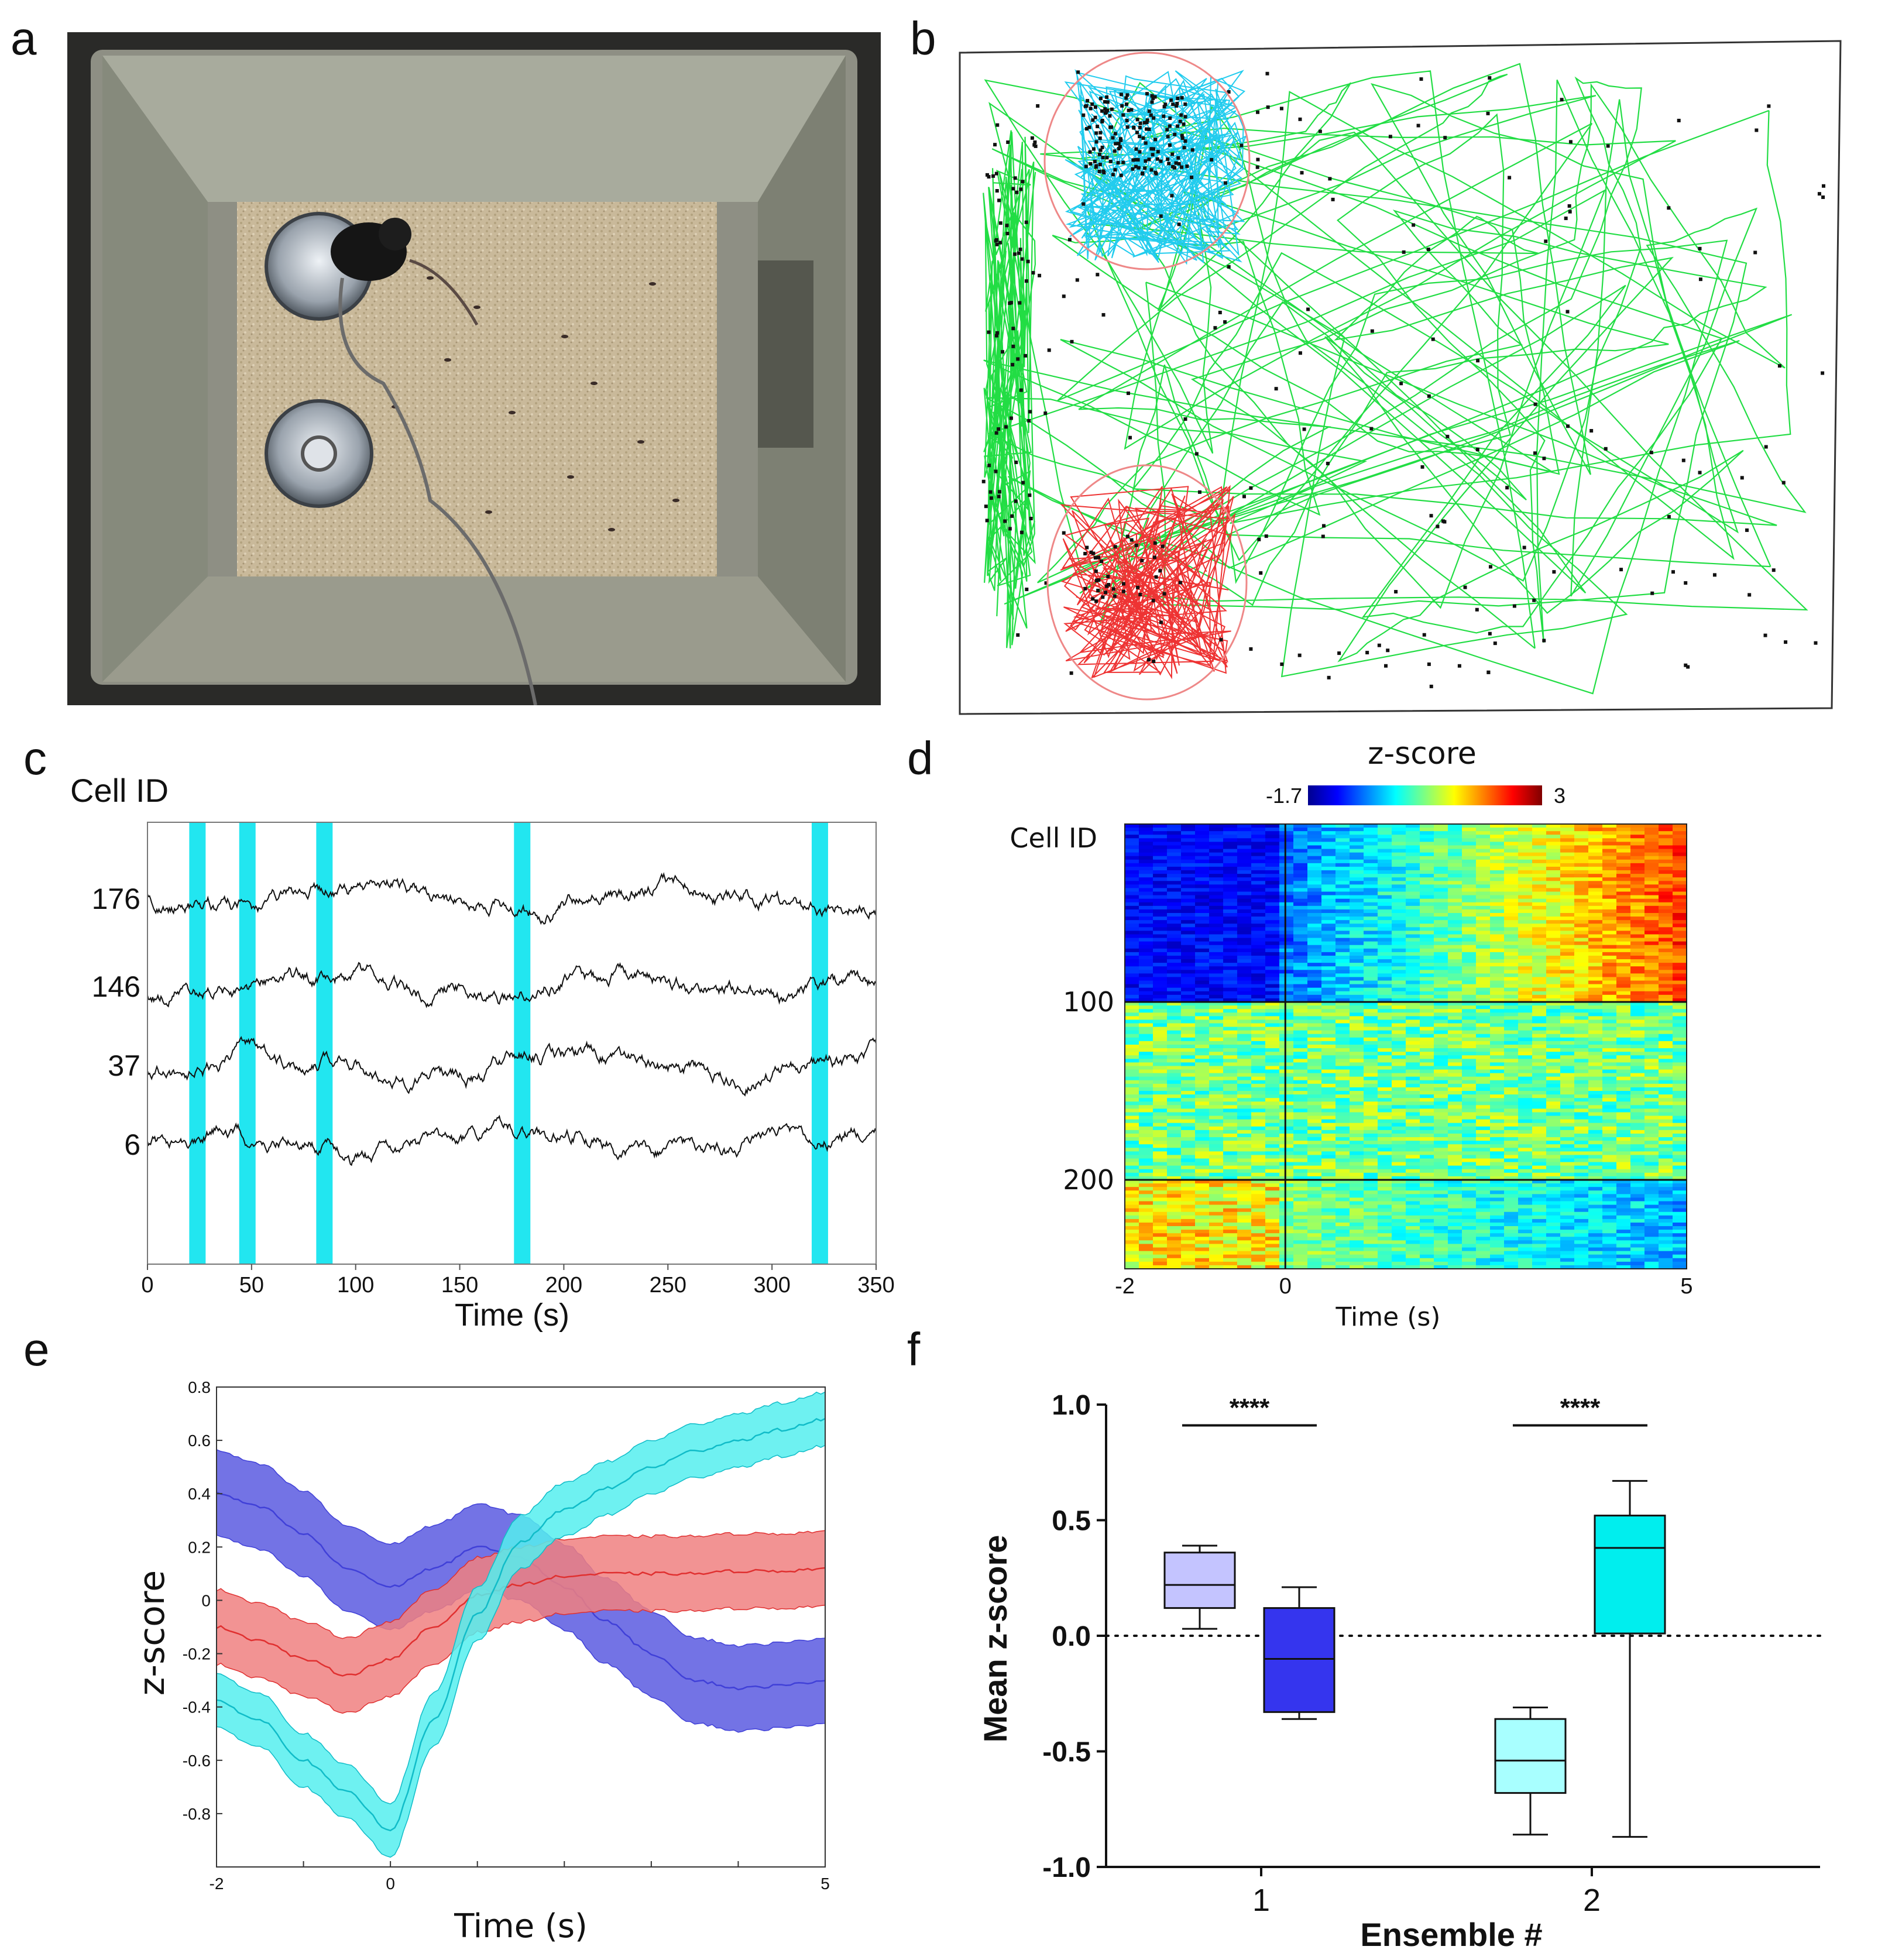  I want to click on traces-ylabel: Cell ID, so click(120, 790).